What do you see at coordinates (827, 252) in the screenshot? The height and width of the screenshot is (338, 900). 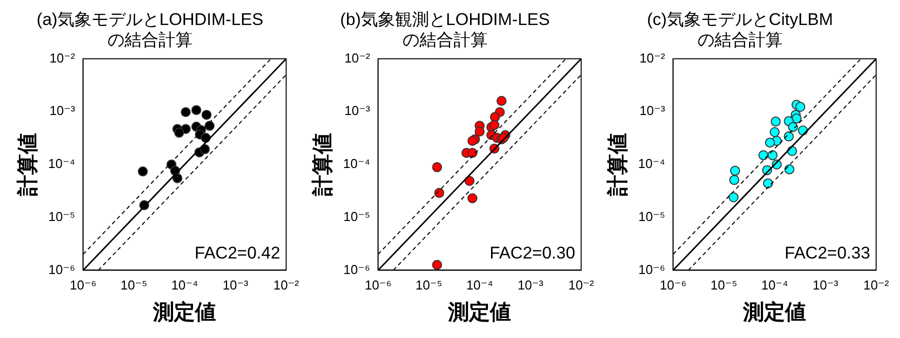 I see `annotation: FAC2=0.33` at bounding box center [827, 252].